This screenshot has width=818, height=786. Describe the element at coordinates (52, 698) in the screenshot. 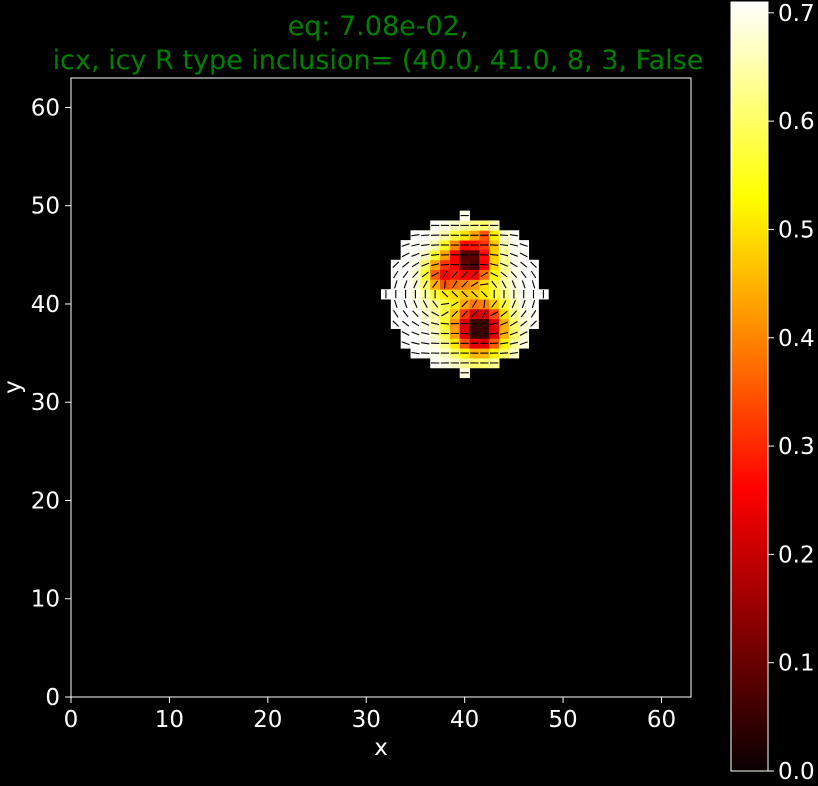

I see `y-tick-label: 0` at that location.